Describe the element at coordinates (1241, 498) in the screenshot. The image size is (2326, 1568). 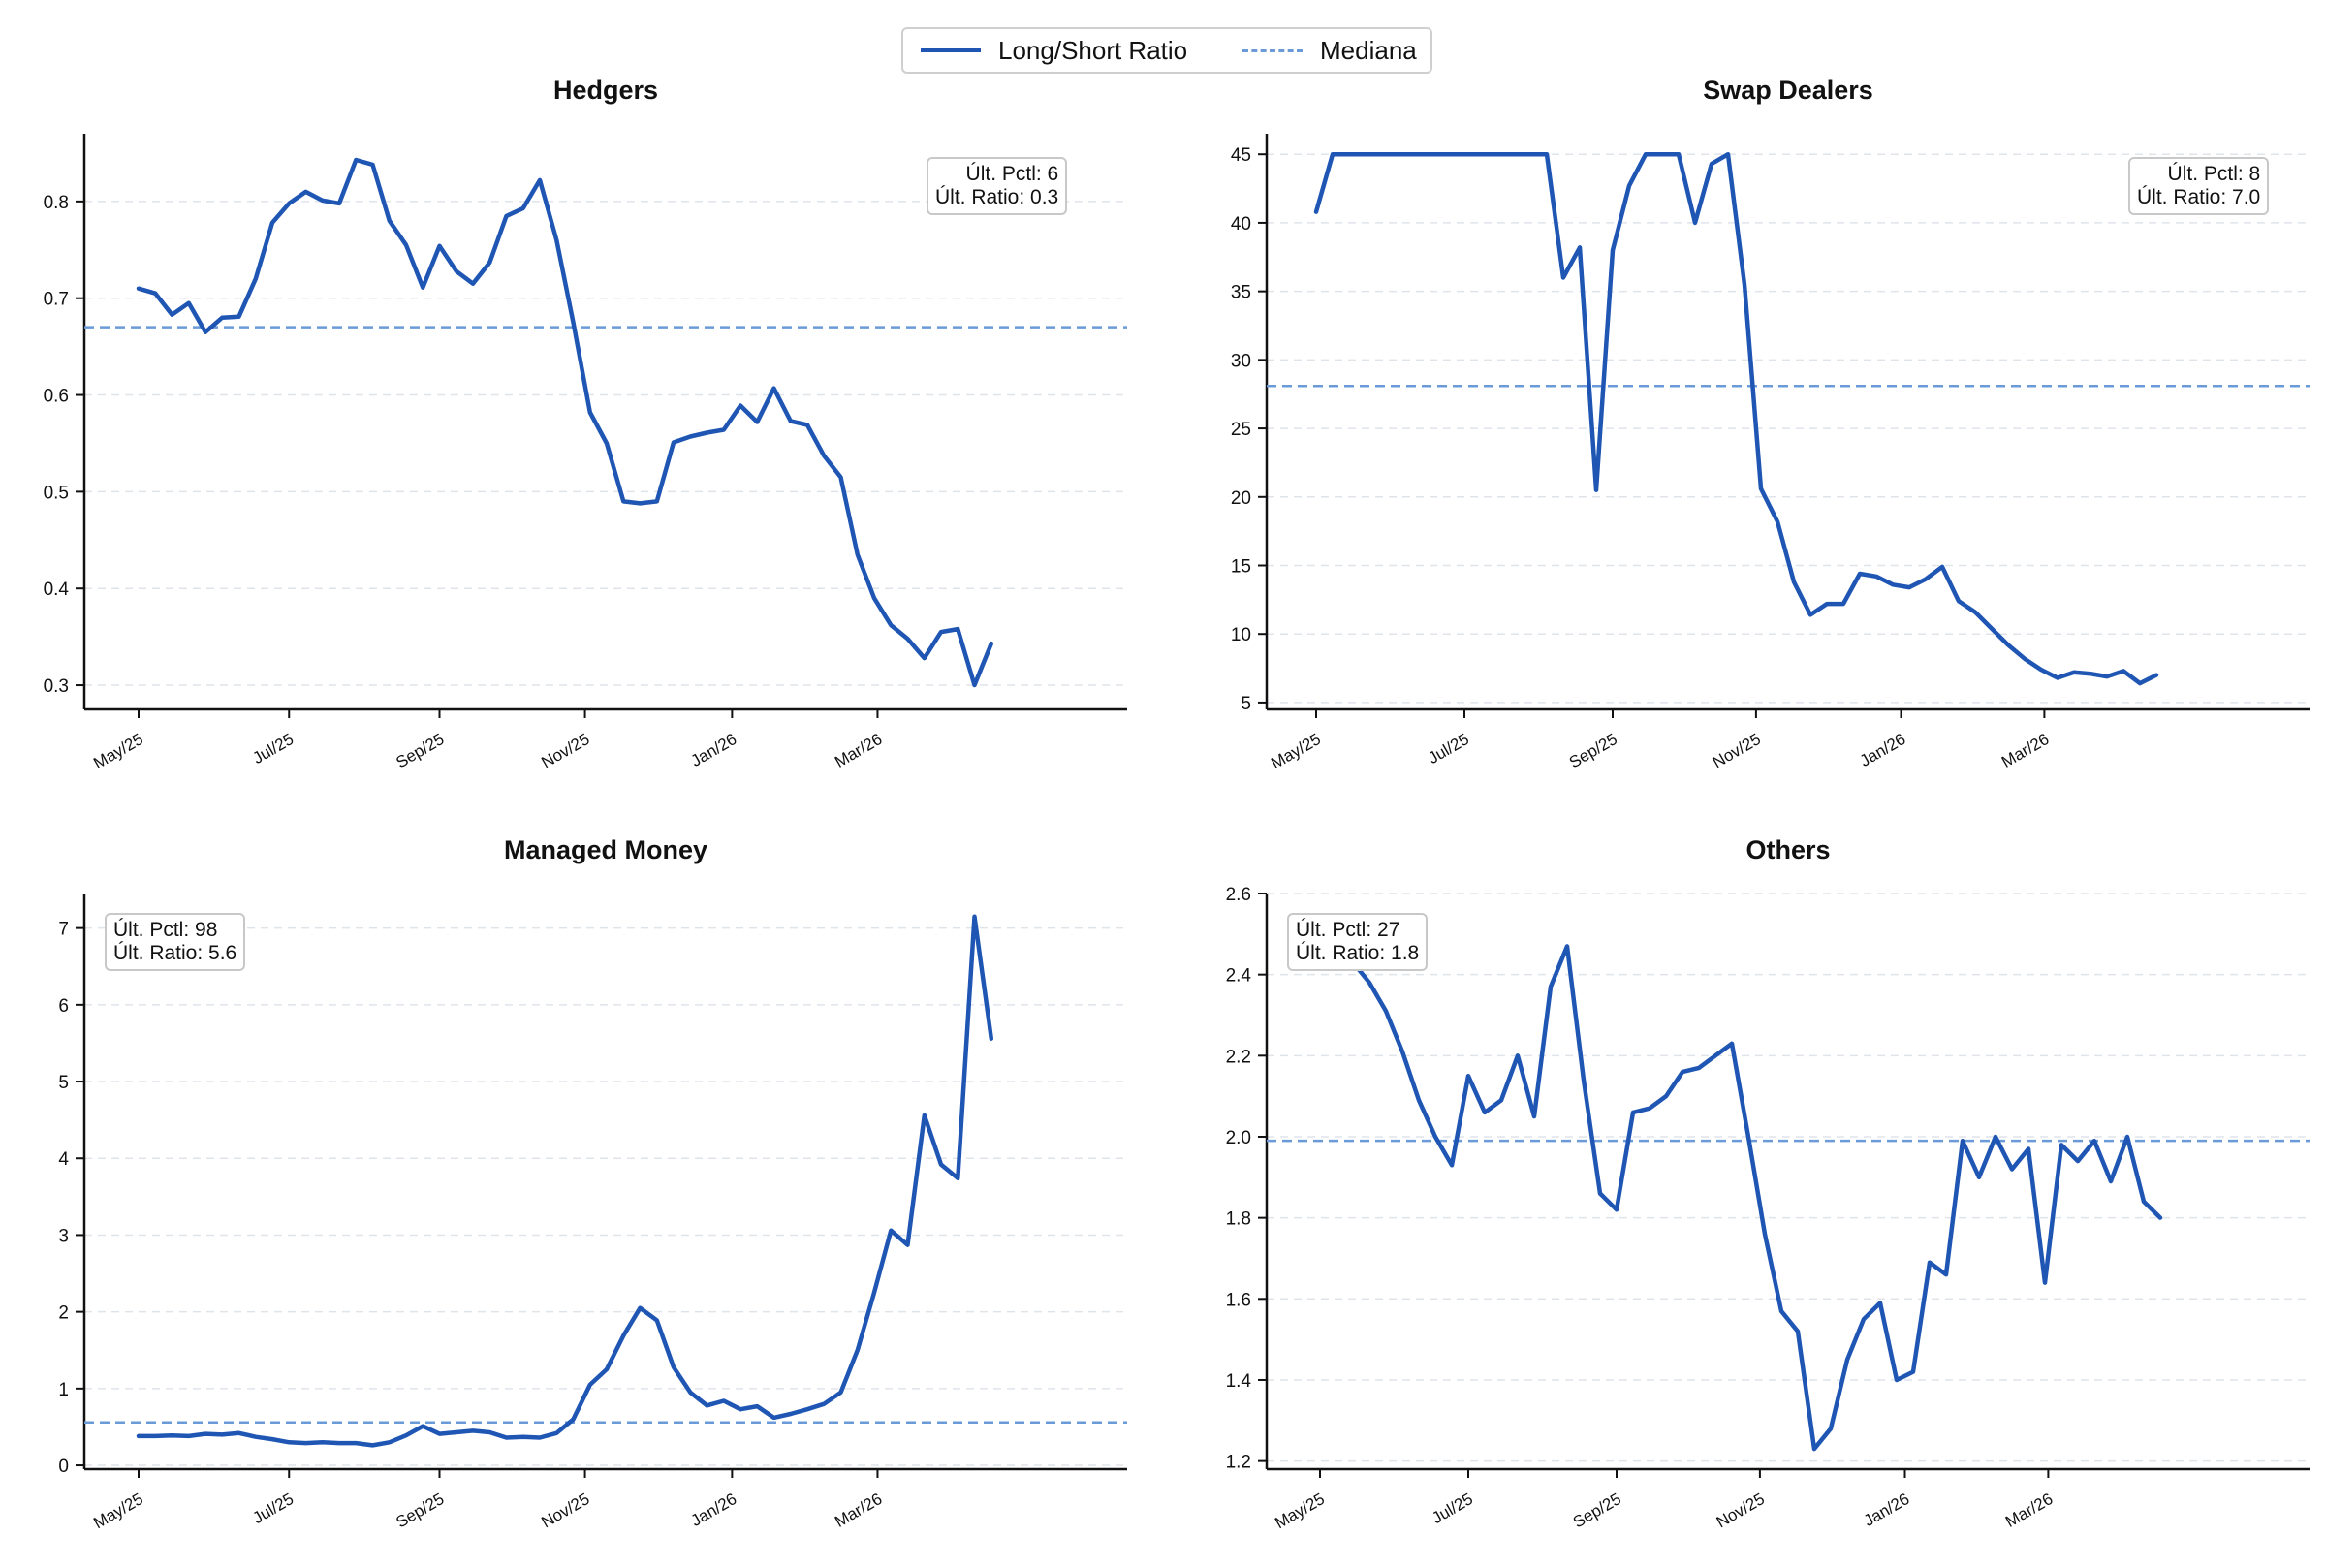
I see `y-tick-label: 20` at that location.